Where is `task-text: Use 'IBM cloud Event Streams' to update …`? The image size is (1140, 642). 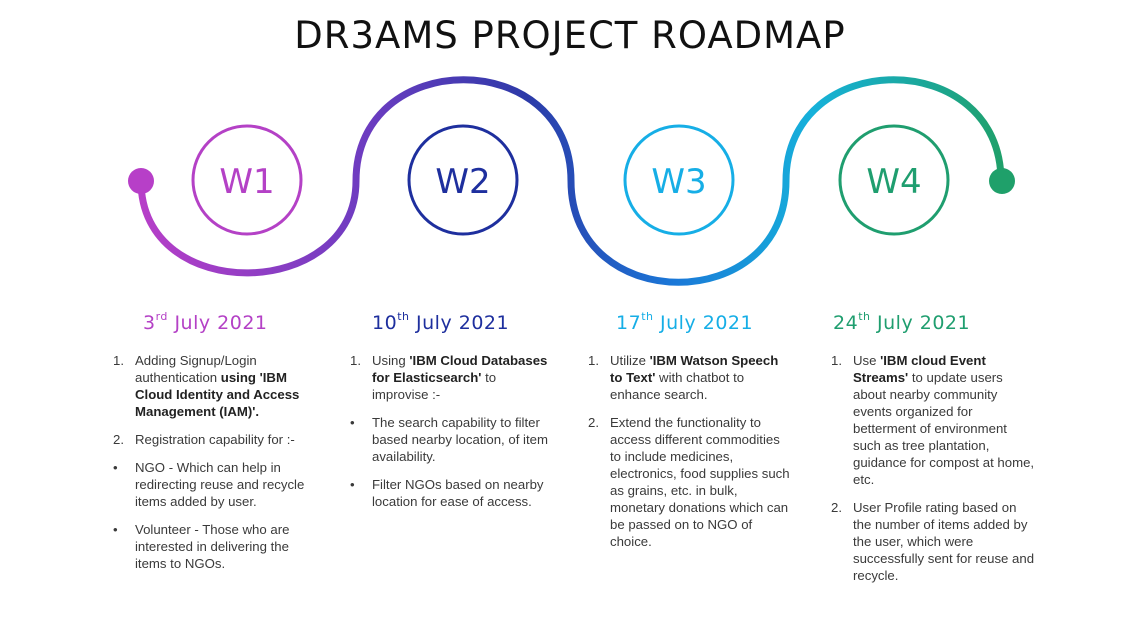
task-text: Use 'IBM cloud Event Streams' to update … is located at coordinates (943, 420).